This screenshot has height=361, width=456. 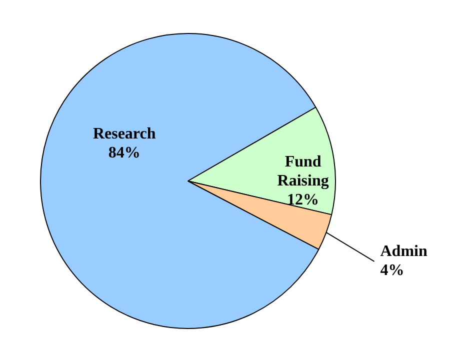 What do you see at coordinates (404, 251) in the screenshot?
I see `slice-label: Admin` at bounding box center [404, 251].